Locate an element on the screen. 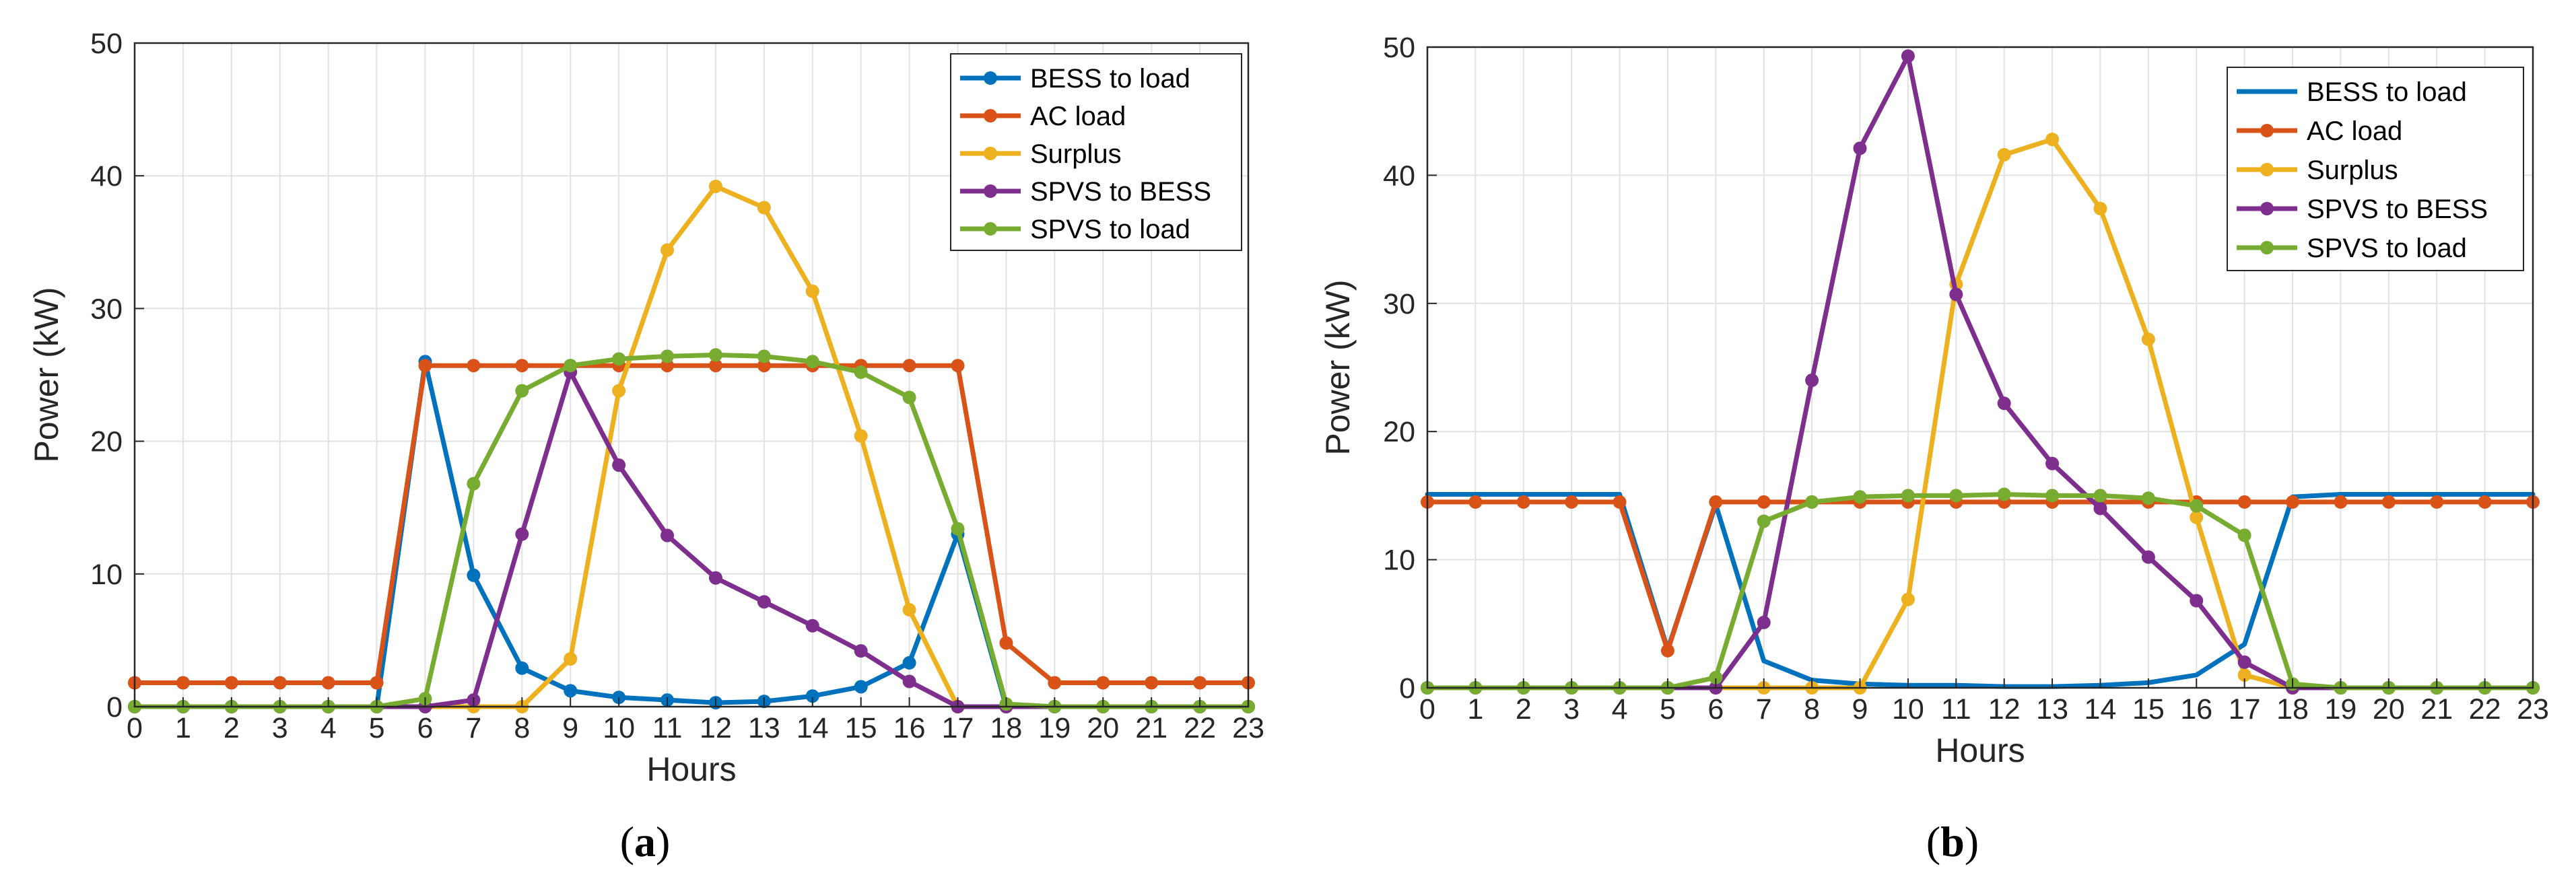 The image size is (2576, 883). x-tick-label: 7 is located at coordinates (473, 728).